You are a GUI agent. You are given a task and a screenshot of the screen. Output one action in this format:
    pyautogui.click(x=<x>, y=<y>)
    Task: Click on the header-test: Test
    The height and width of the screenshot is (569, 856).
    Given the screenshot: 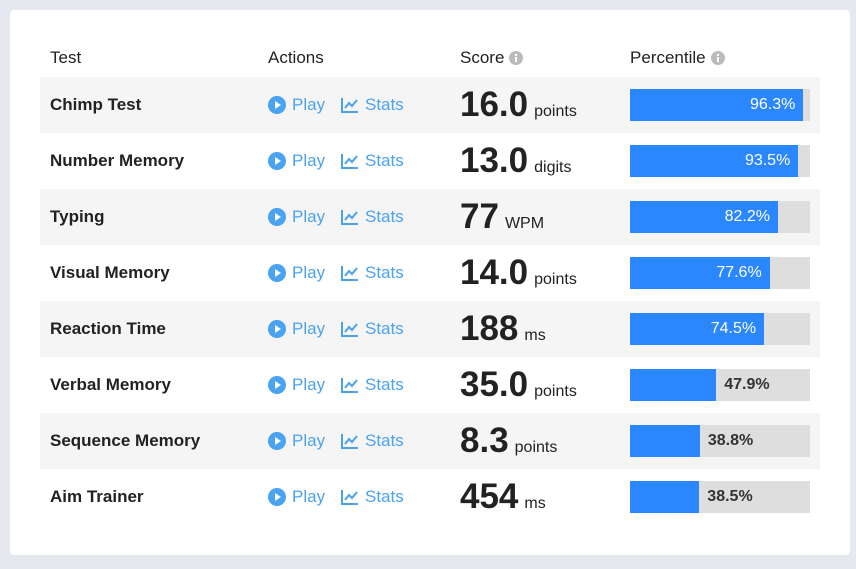 What is the action you would take?
    pyautogui.click(x=66, y=57)
    